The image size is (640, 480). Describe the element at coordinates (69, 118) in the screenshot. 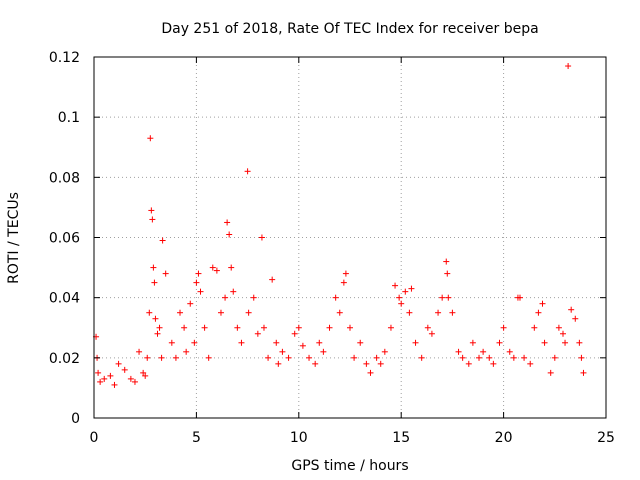

I see `y-tick-label: 0.1` at that location.